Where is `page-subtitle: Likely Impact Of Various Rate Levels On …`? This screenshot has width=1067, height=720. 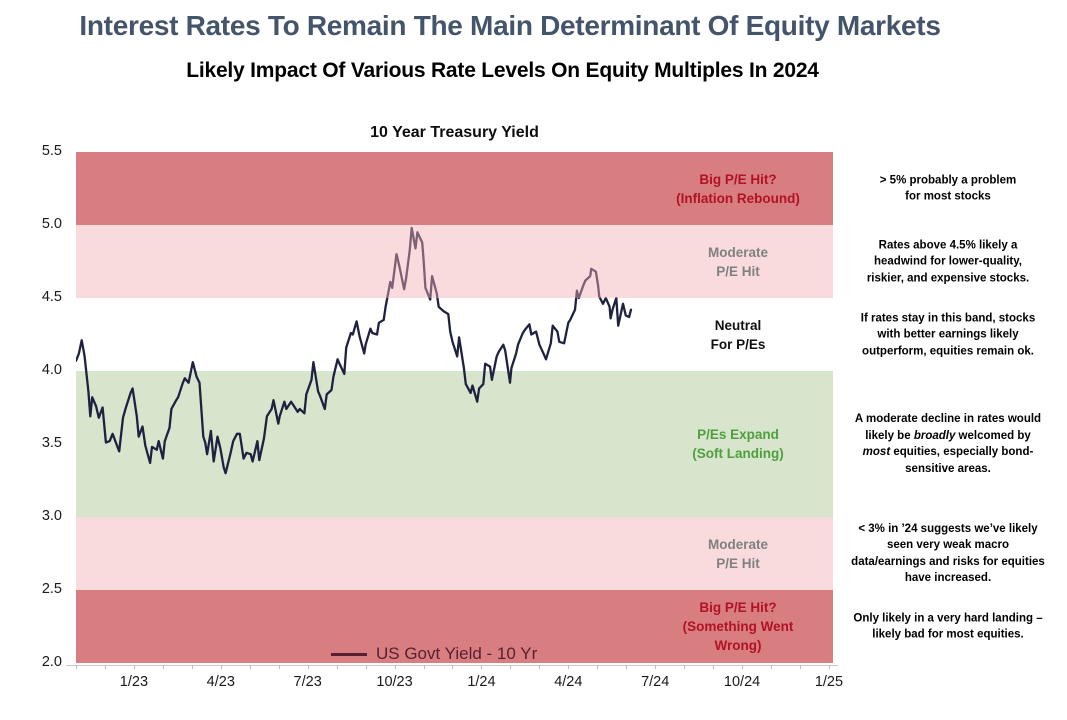
page-subtitle: Likely Impact Of Various Rate Levels On … is located at coordinates (502, 70).